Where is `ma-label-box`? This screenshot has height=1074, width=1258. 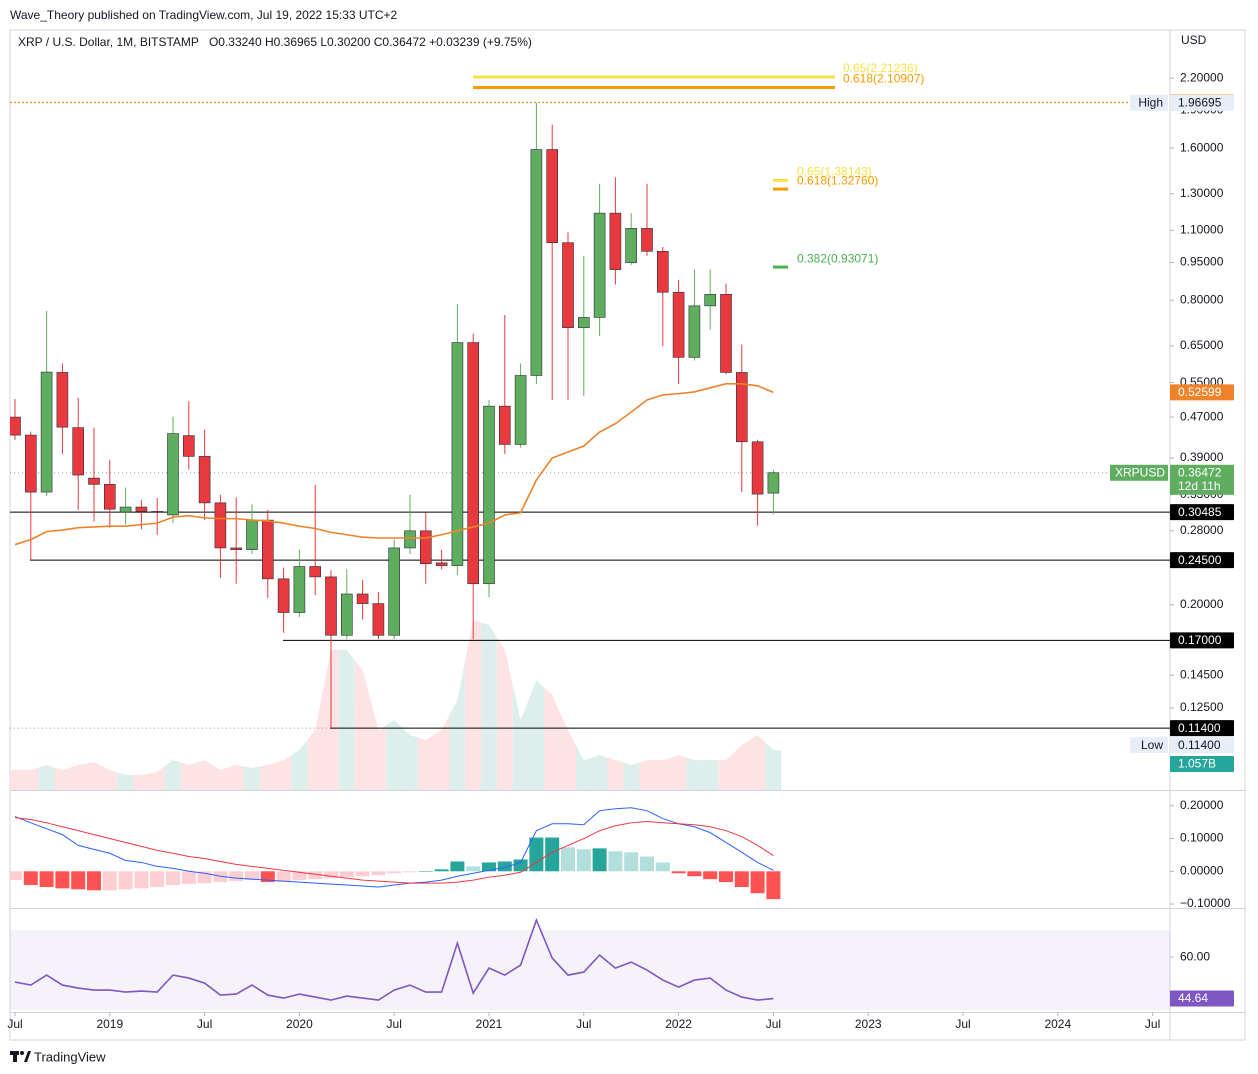
ma-label-box is located at coordinates (1202, 392).